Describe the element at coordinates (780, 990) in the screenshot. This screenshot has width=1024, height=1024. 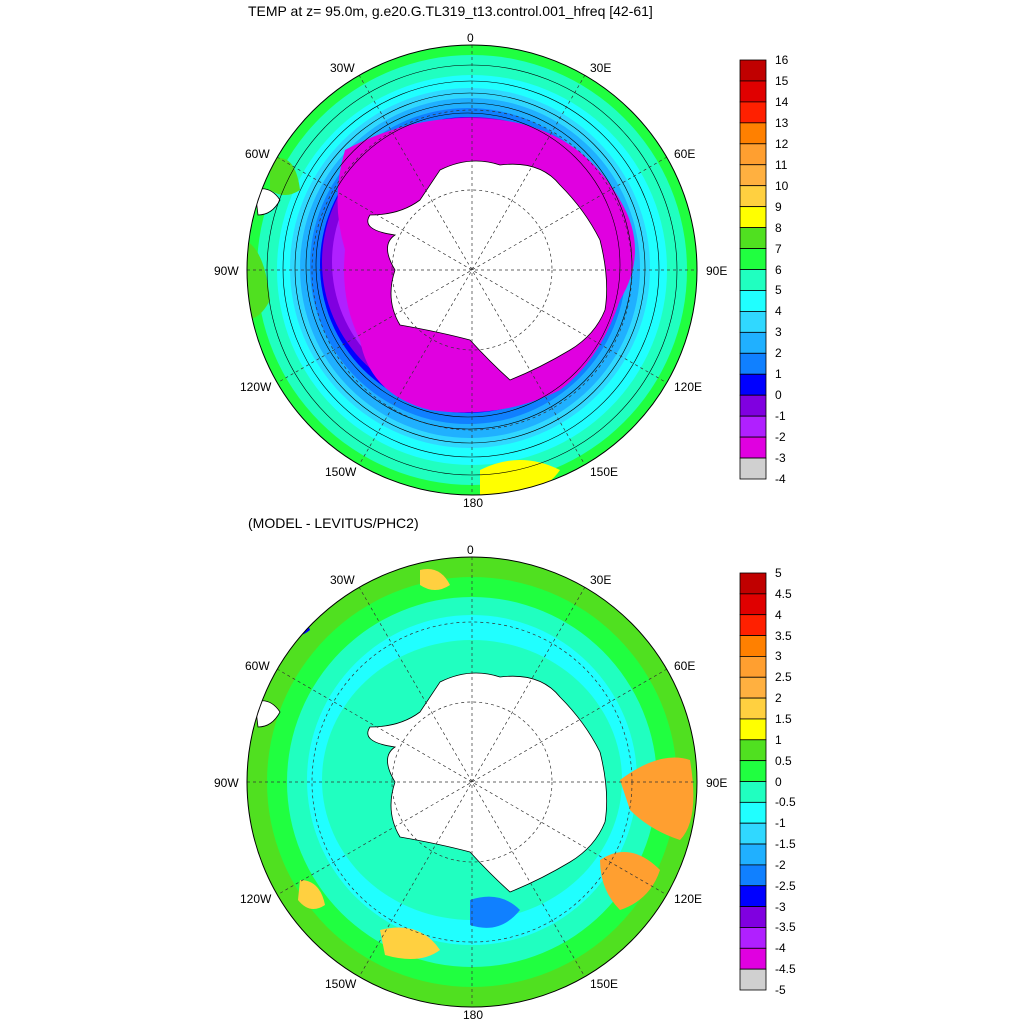
I see `bottom-colorbar-label: -5` at that location.